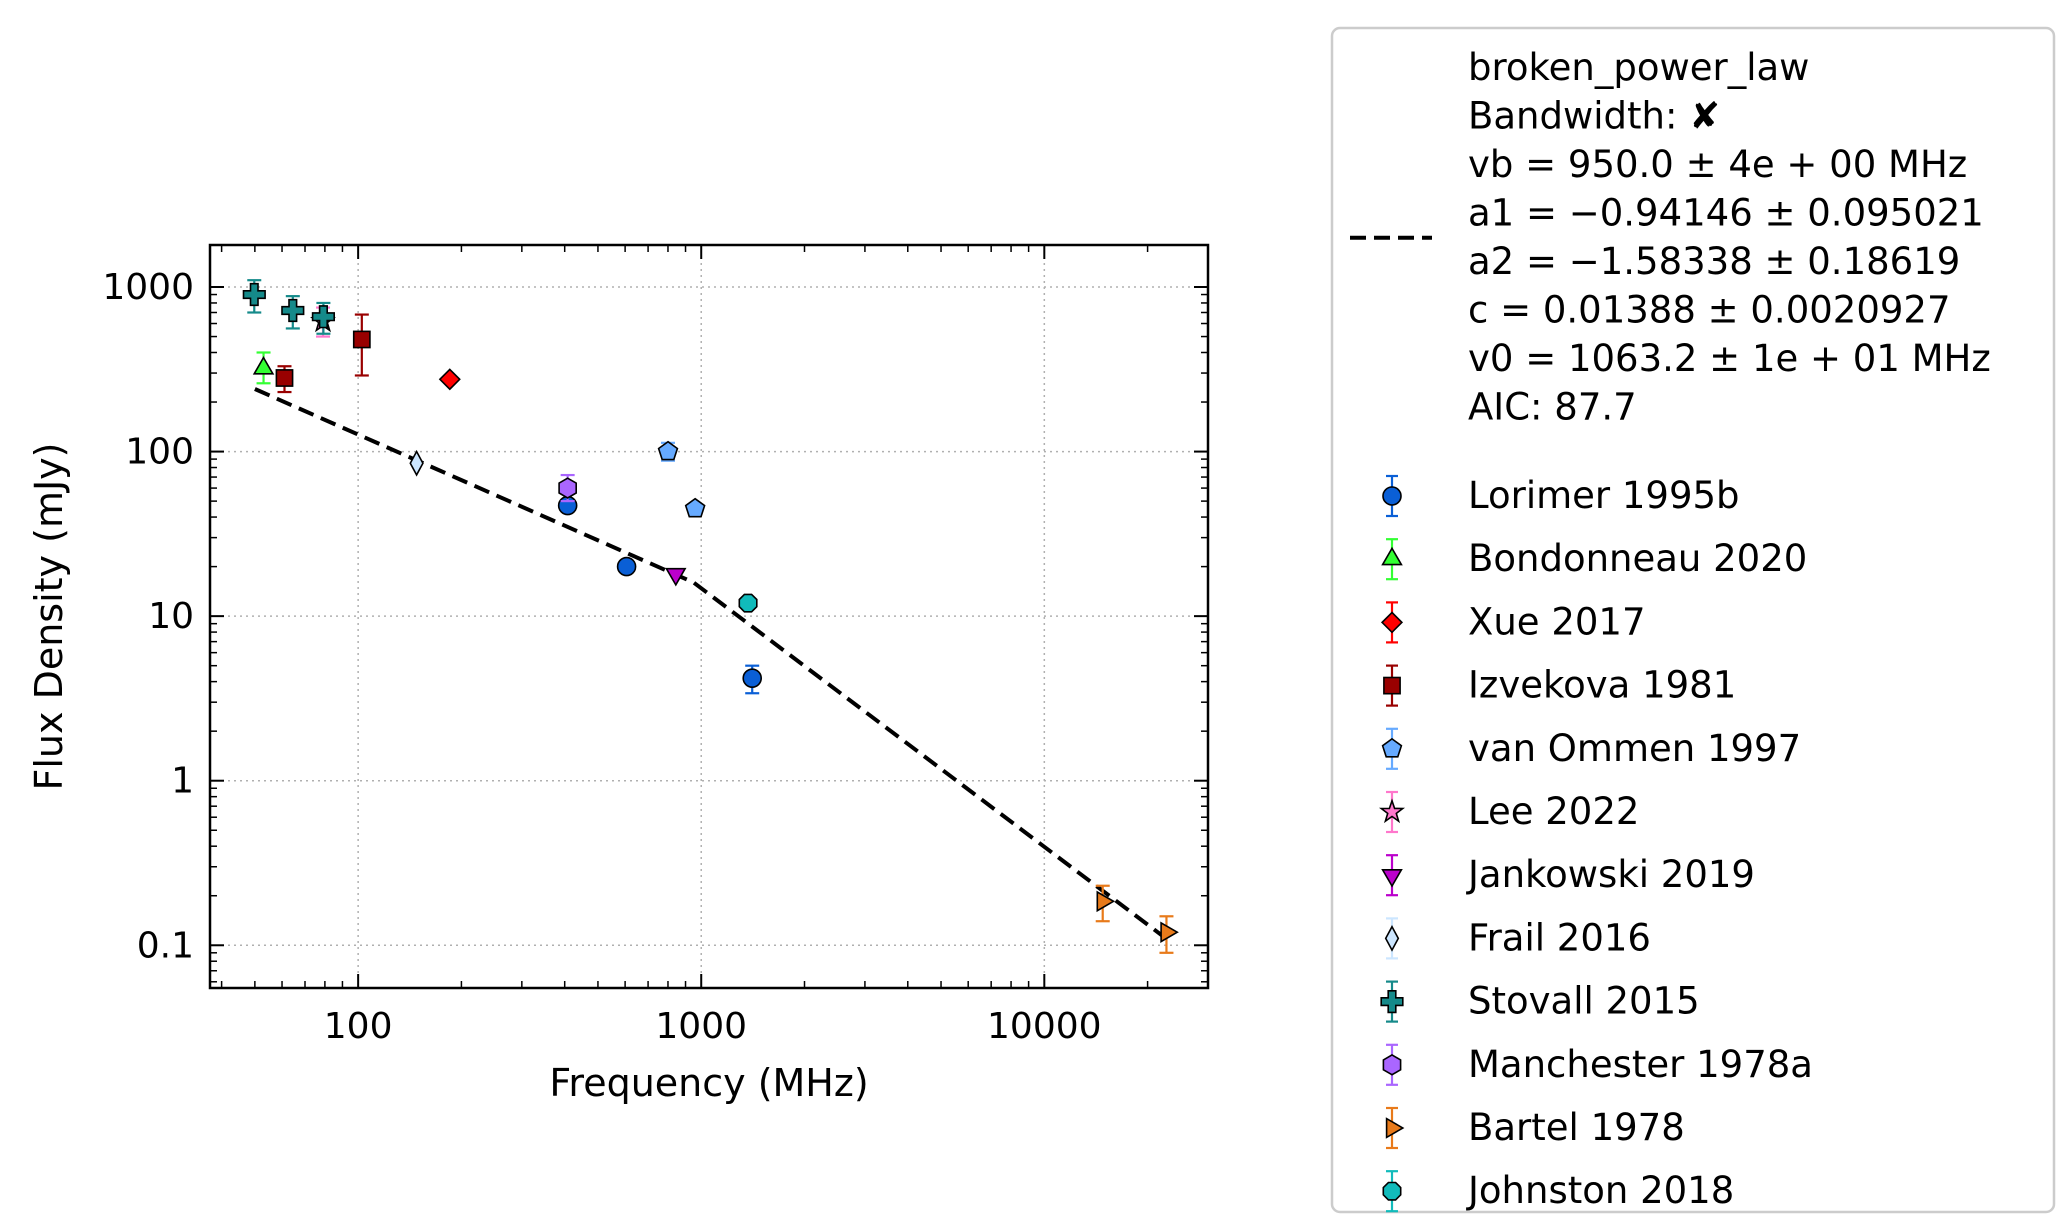  Describe the element at coordinates (171, 616) in the screenshot. I see `y-tick-label: 10` at that location.